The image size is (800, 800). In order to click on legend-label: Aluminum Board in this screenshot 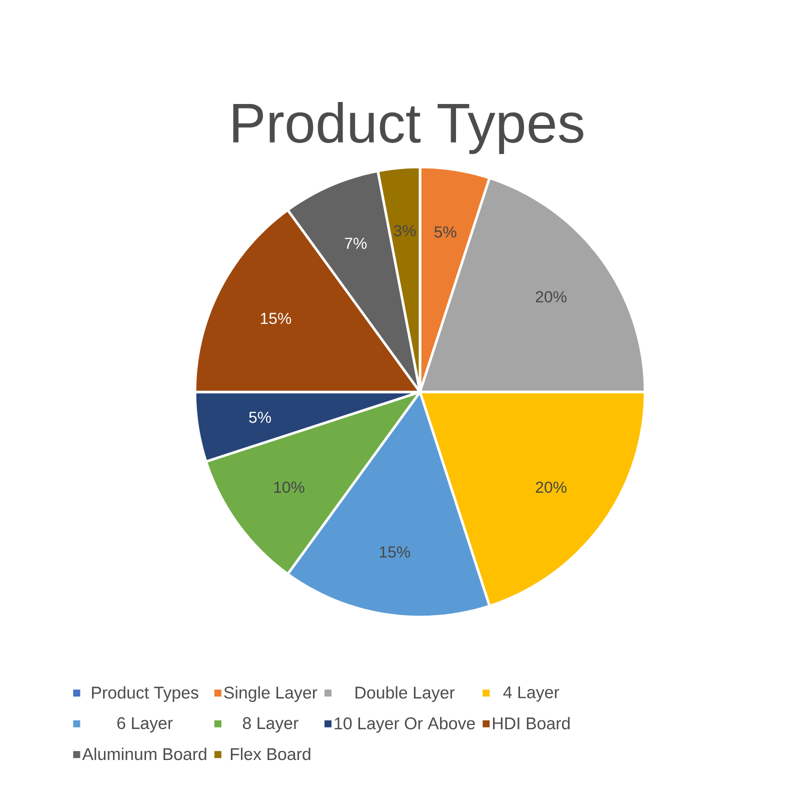, I will do `click(144, 754)`.